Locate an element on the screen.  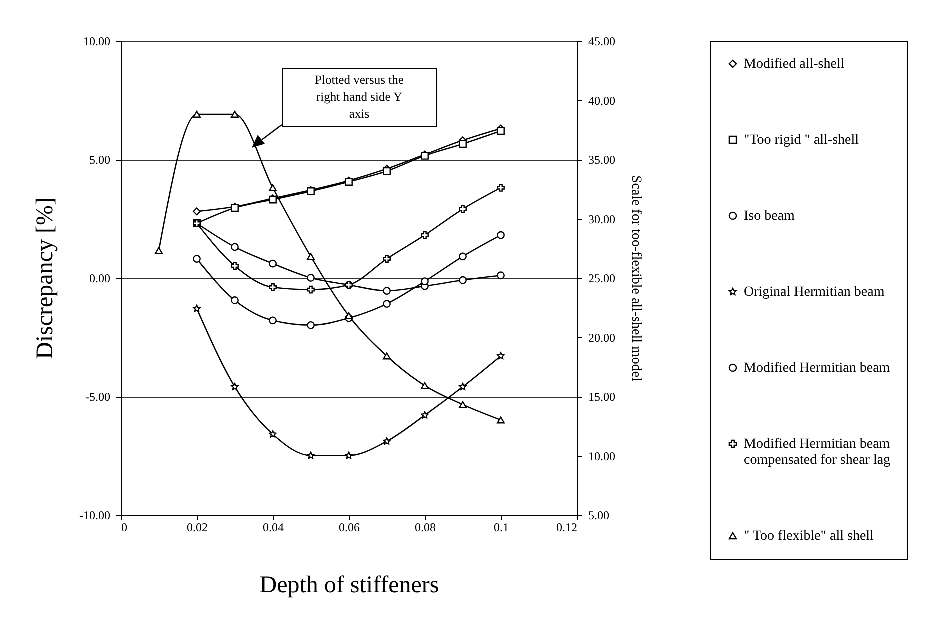
x-tick-label: 0.02 is located at coordinates (197, 527).